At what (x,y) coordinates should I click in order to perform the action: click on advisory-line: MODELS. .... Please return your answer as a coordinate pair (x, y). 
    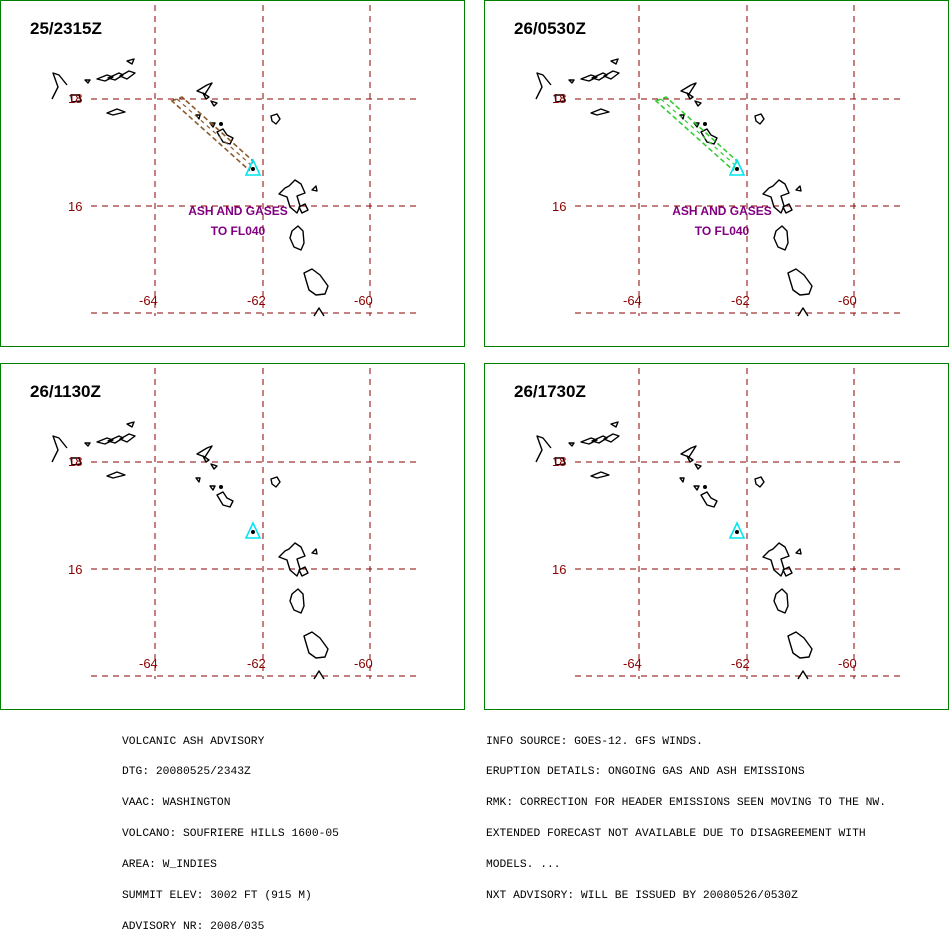
    Looking at the image, I should click on (523, 865).